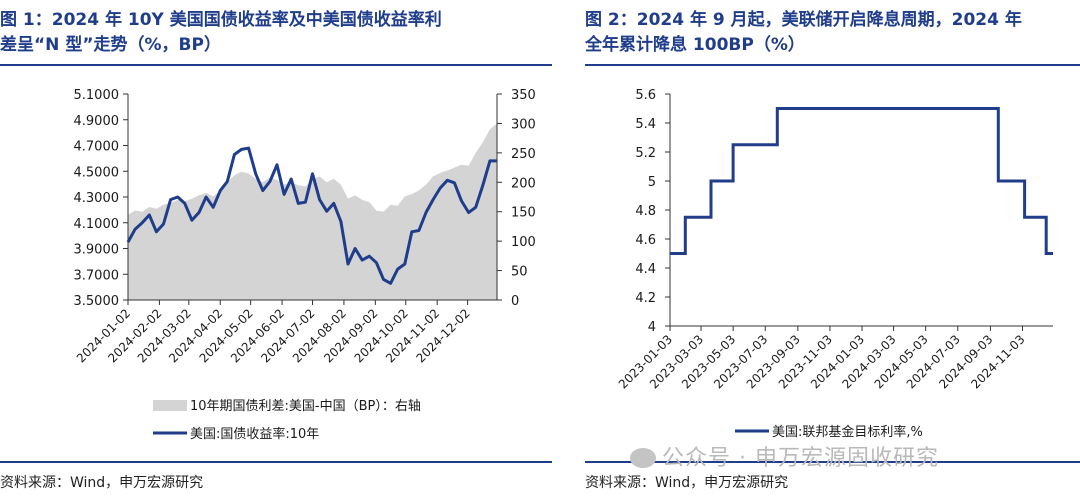 Image resolution: width=1080 pixels, height=501 pixels. I want to click on chart-2-title-line2: 全年累计降息 100BP（%）, so click(695, 45).